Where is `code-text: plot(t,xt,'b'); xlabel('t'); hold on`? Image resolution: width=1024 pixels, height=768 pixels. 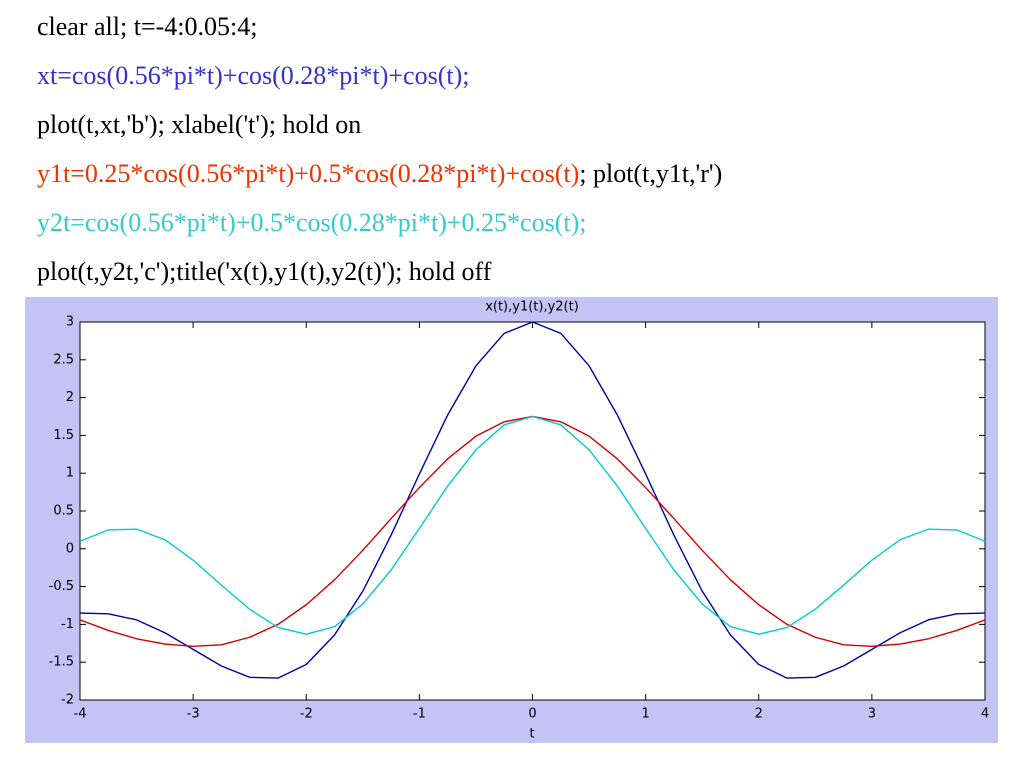 code-text: plot(t,xt,'b'); xlabel('t'); hold on is located at coordinates (199, 124).